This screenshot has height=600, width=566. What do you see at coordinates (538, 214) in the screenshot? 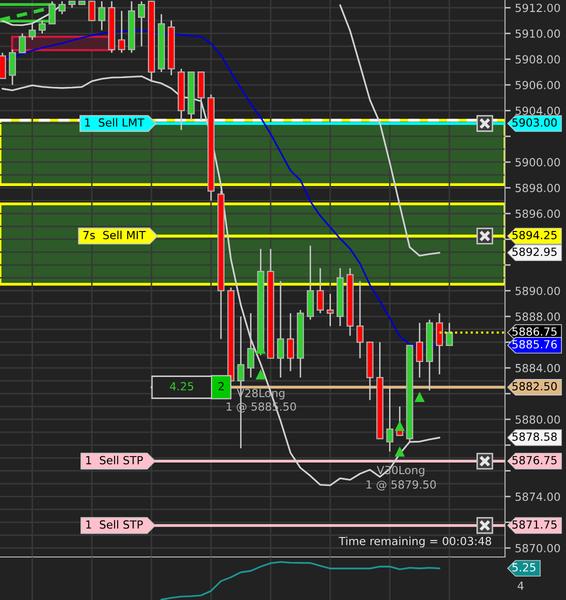
I see `y-tick-label: 5896.00` at bounding box center [538, 214].